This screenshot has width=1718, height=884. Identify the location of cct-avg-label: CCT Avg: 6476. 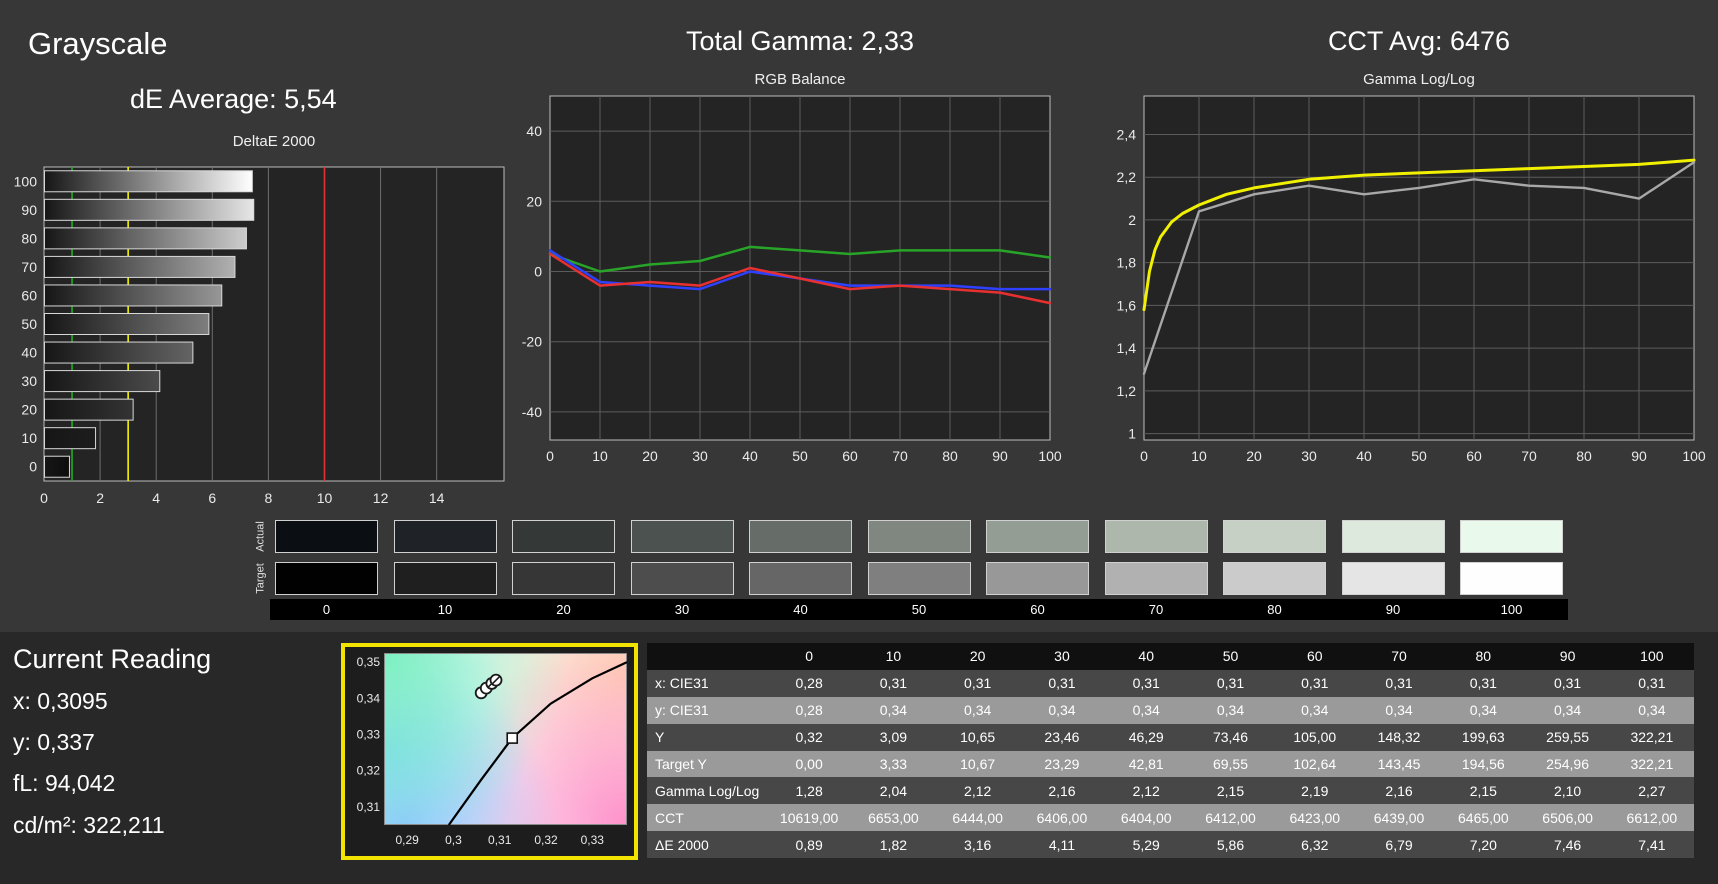
(1419, 41).